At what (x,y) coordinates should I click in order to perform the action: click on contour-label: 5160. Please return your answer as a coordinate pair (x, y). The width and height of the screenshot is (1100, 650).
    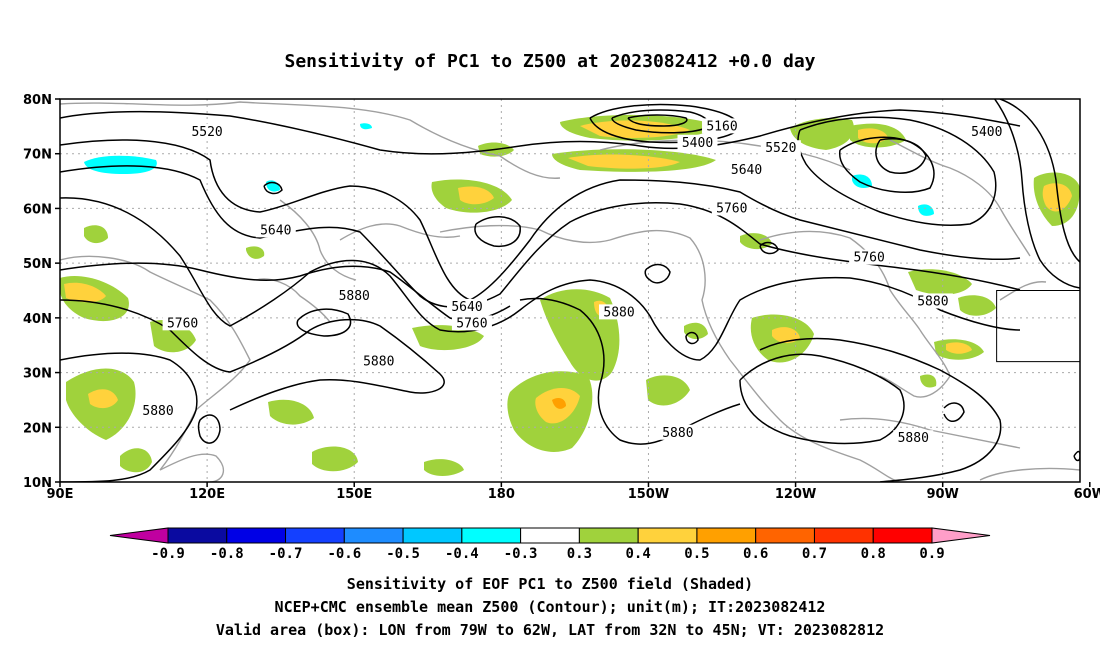
    Looking at the image, I should click on (721, 126).